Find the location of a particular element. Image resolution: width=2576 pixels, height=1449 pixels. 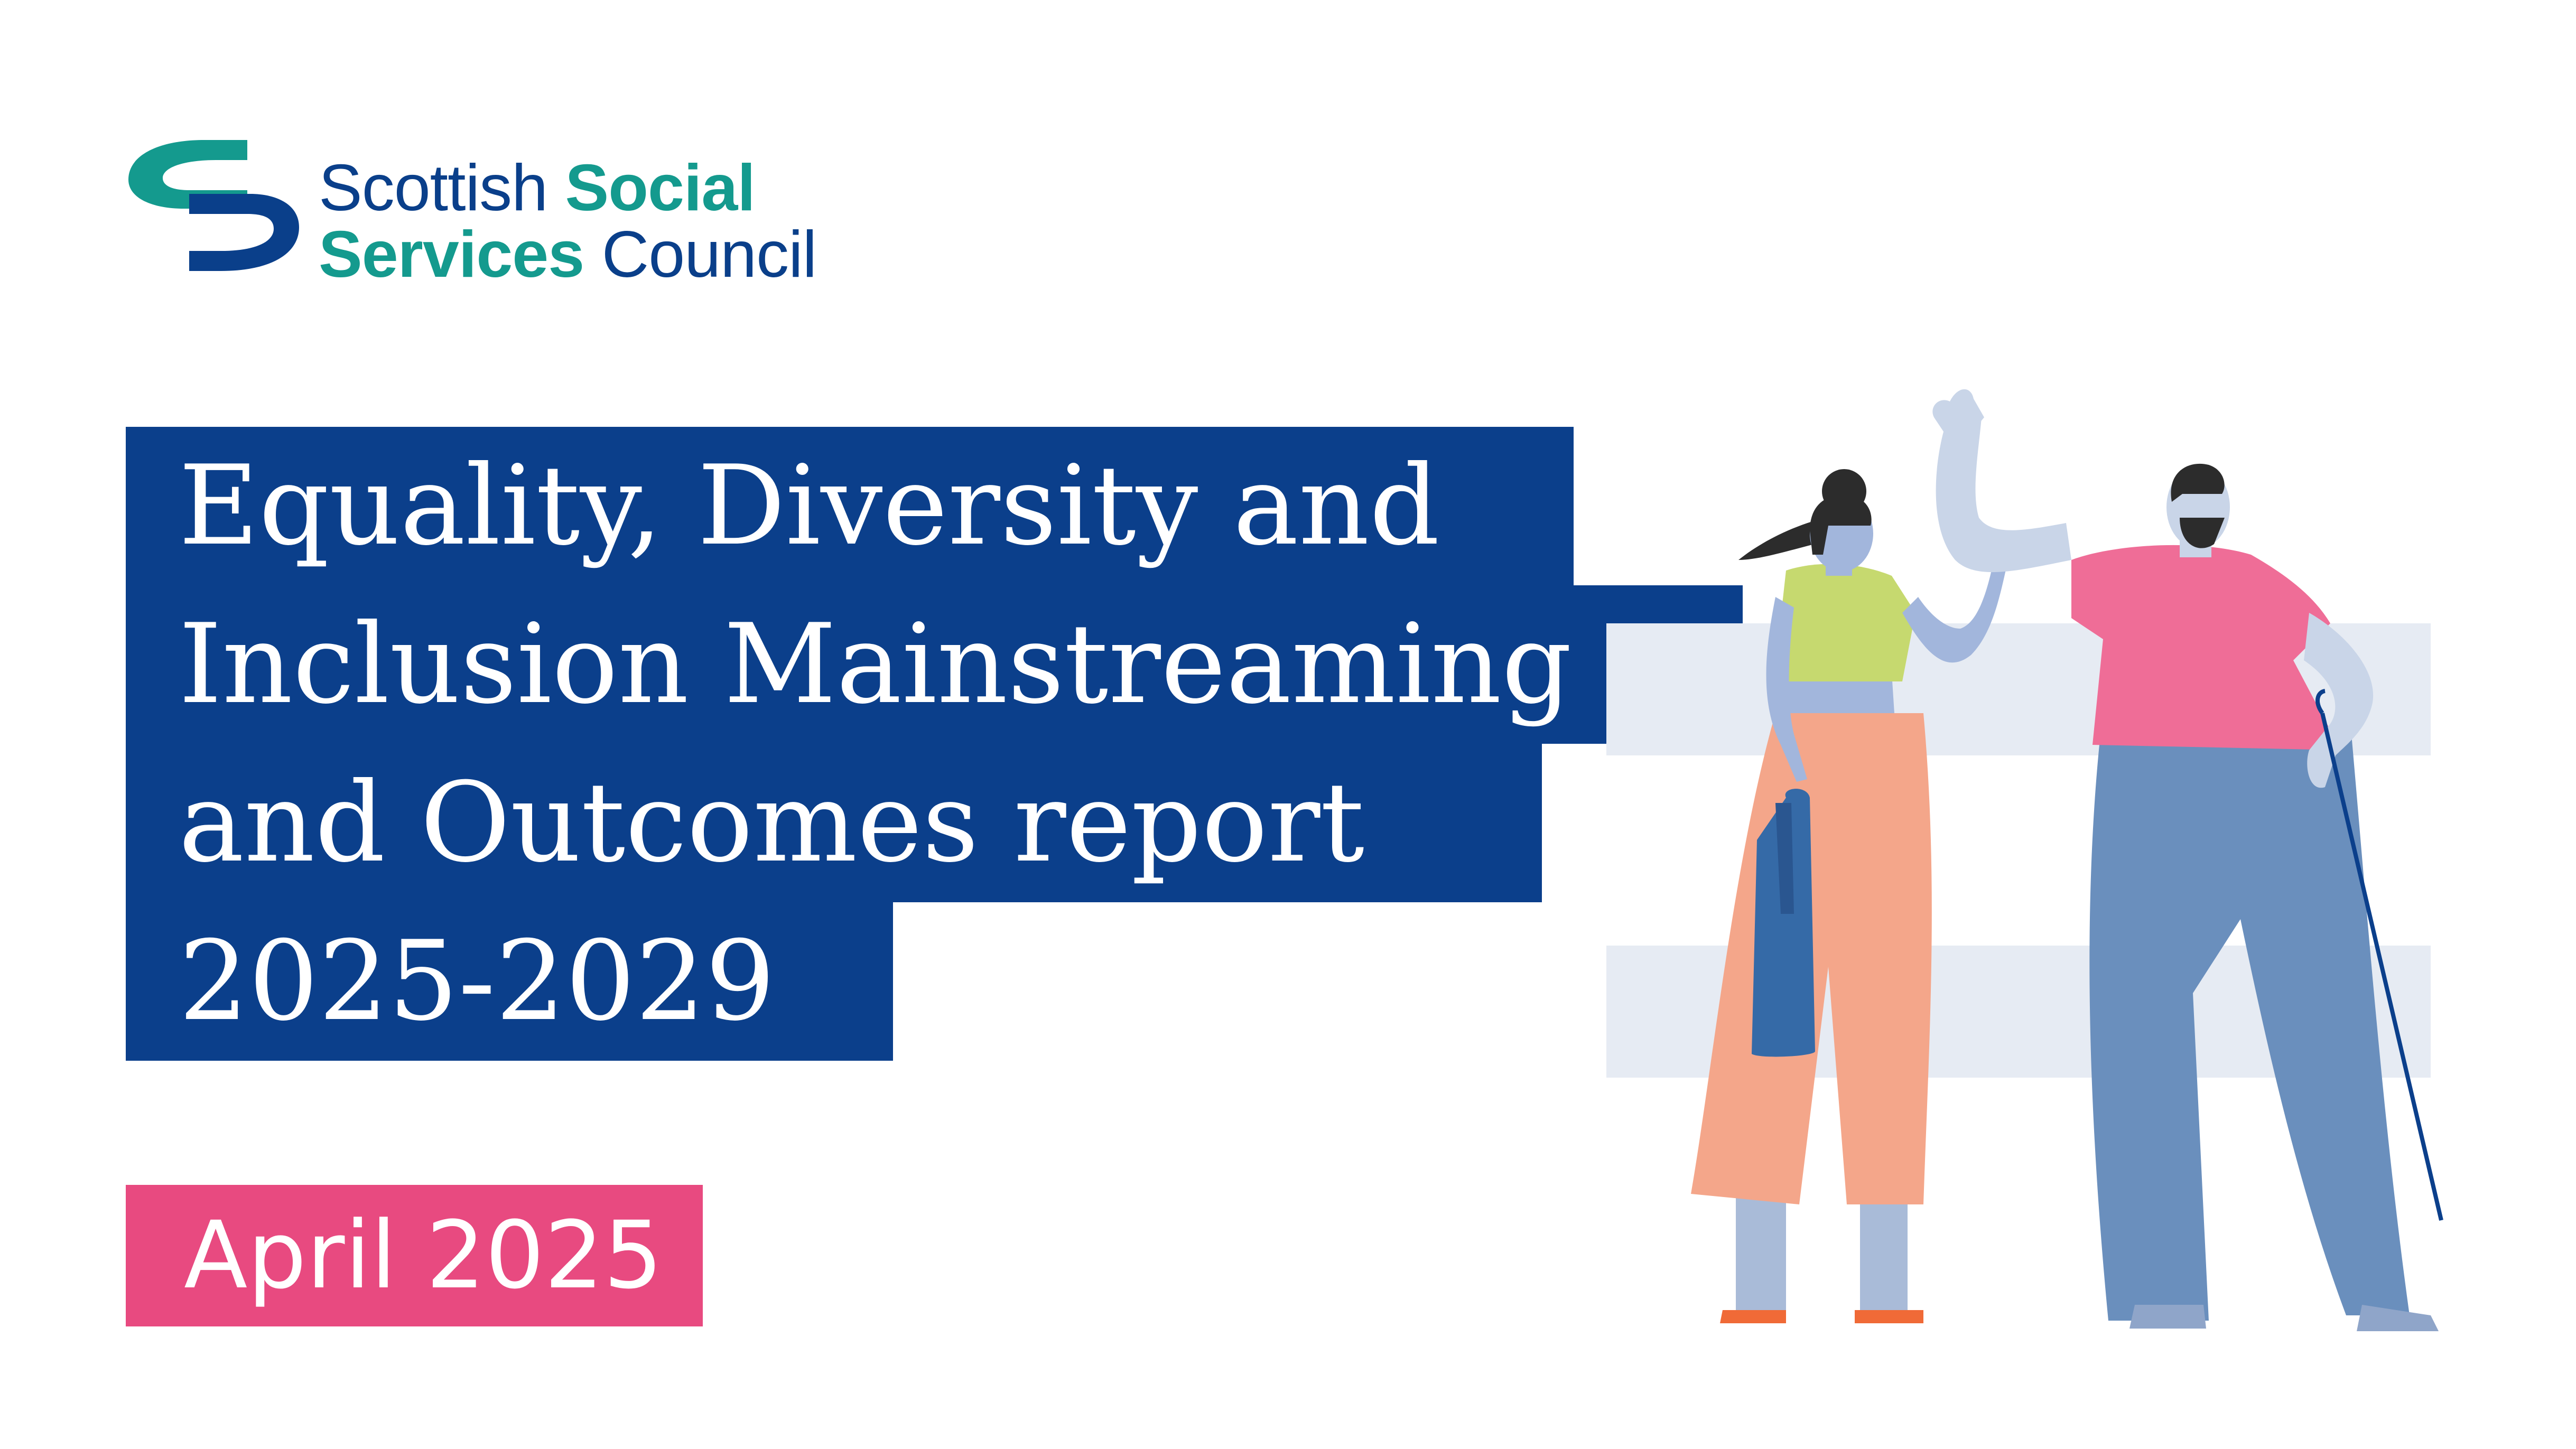

org-word-council: Council is located at coordinates (709, 254).